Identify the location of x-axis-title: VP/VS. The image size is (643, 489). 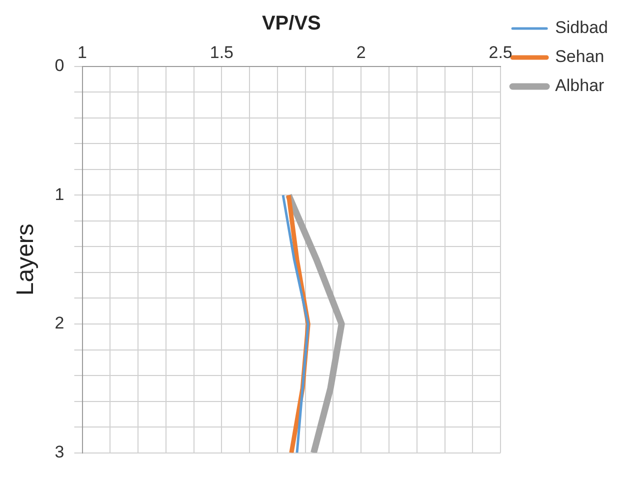
(291, 23).